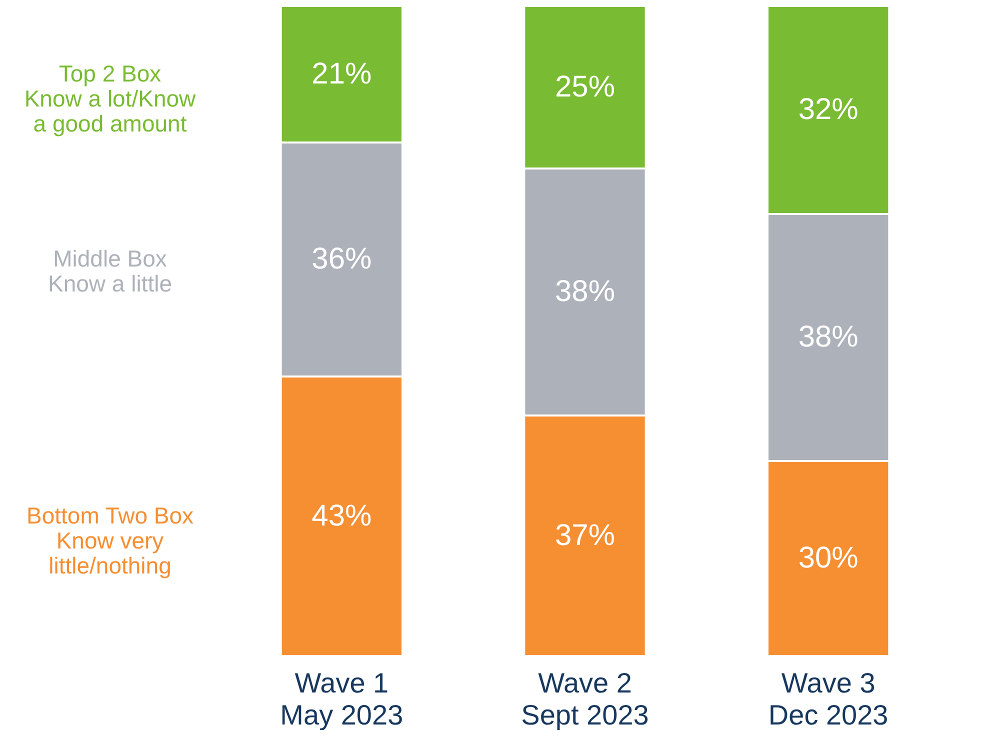 The height and width of the screenshot is (750, 997). Describe the element at coordinates (585, 699) in the screenshot. I see `x-tick-label: Wave 2 Sept 2023` at that location.